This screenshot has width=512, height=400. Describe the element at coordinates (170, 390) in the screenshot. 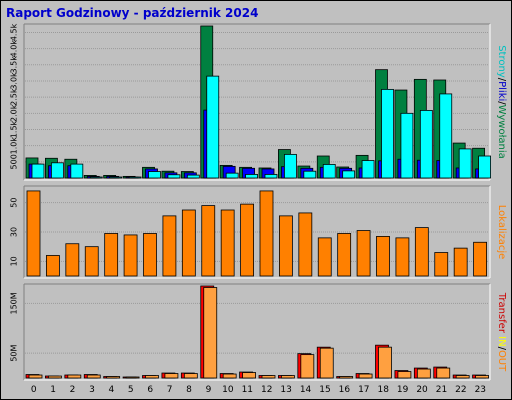

I see `x-tick-label: 7` at that location.